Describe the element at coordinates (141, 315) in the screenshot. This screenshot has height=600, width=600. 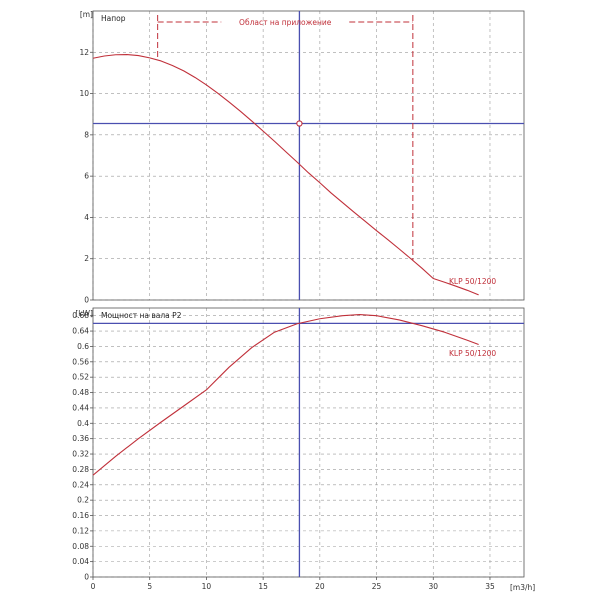
I see `power-panel-title: Мощност на вала P2` at that location.